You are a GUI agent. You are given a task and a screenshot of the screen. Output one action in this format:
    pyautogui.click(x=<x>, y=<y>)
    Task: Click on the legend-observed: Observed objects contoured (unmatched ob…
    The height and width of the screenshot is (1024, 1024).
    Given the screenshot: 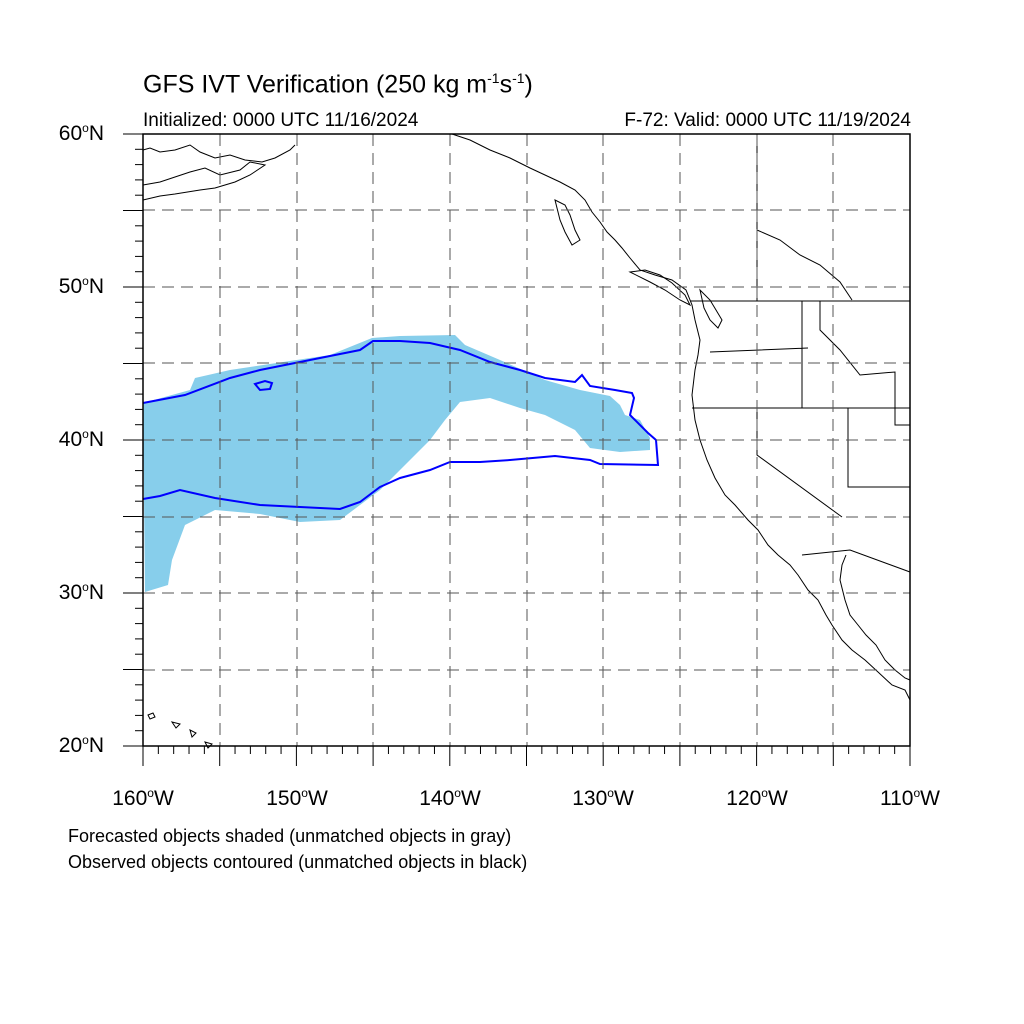 What is the action you would take?
    pyautogui.click(x=298, y=862)
    